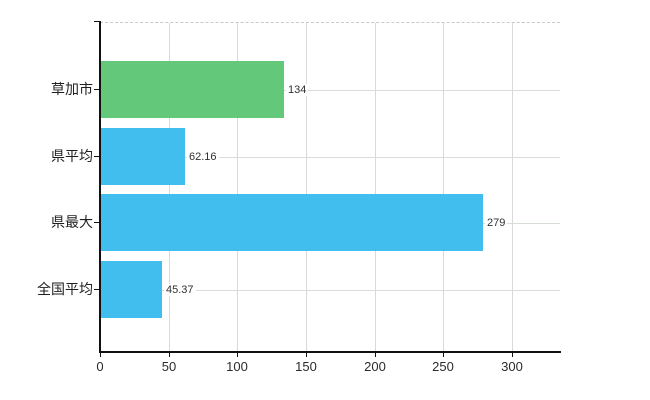 The height and width of the screenshot is (400, 650). I want to click on bar-全国平均, so click(131, 289).